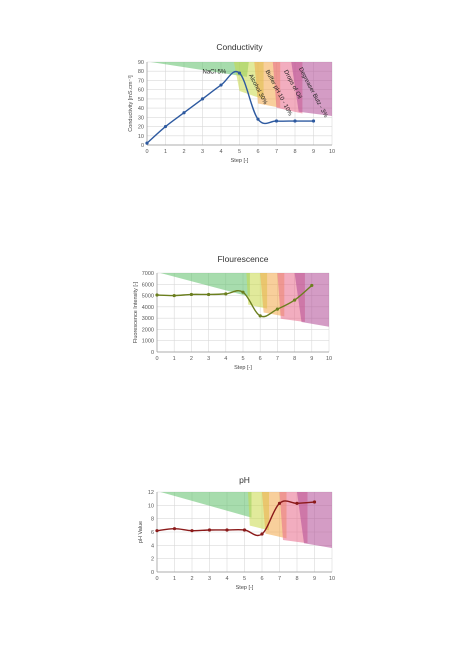  I want to click on y-tick-label: 2000, so click(148, 330).